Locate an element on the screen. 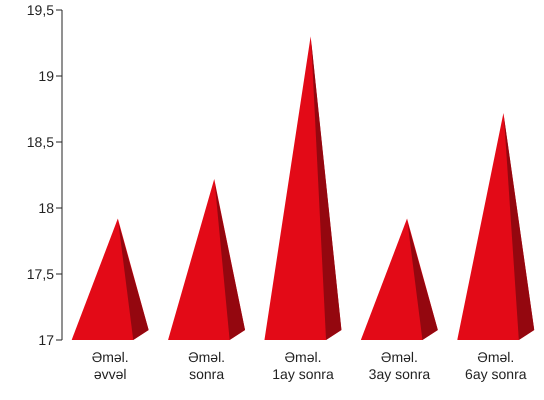 The width and height of the screenshot is (544, 400). x-tick-label: Əməl. 6ay sonra is located at coordinates (496, 365).